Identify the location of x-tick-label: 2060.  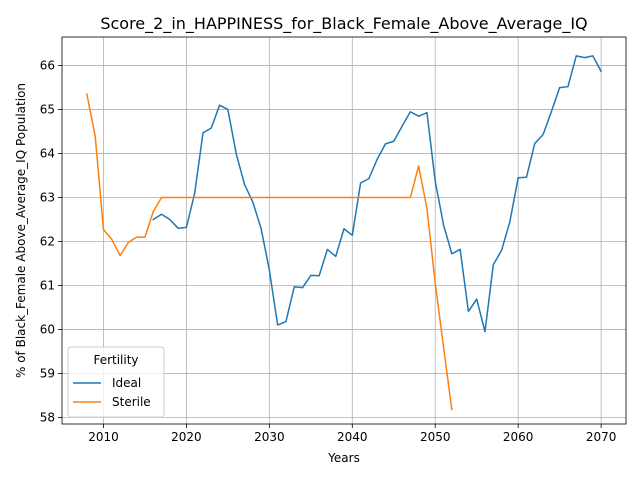
(518, 437).